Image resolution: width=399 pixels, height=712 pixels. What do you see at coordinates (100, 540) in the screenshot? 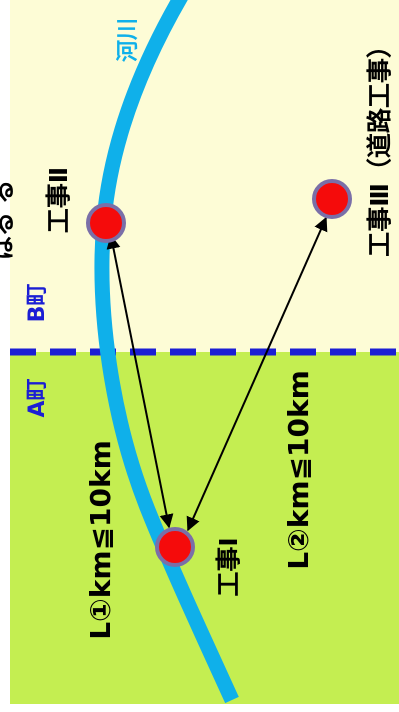
I see `distance-1-label: L①km≦10km` at bounding box center [100, 540].